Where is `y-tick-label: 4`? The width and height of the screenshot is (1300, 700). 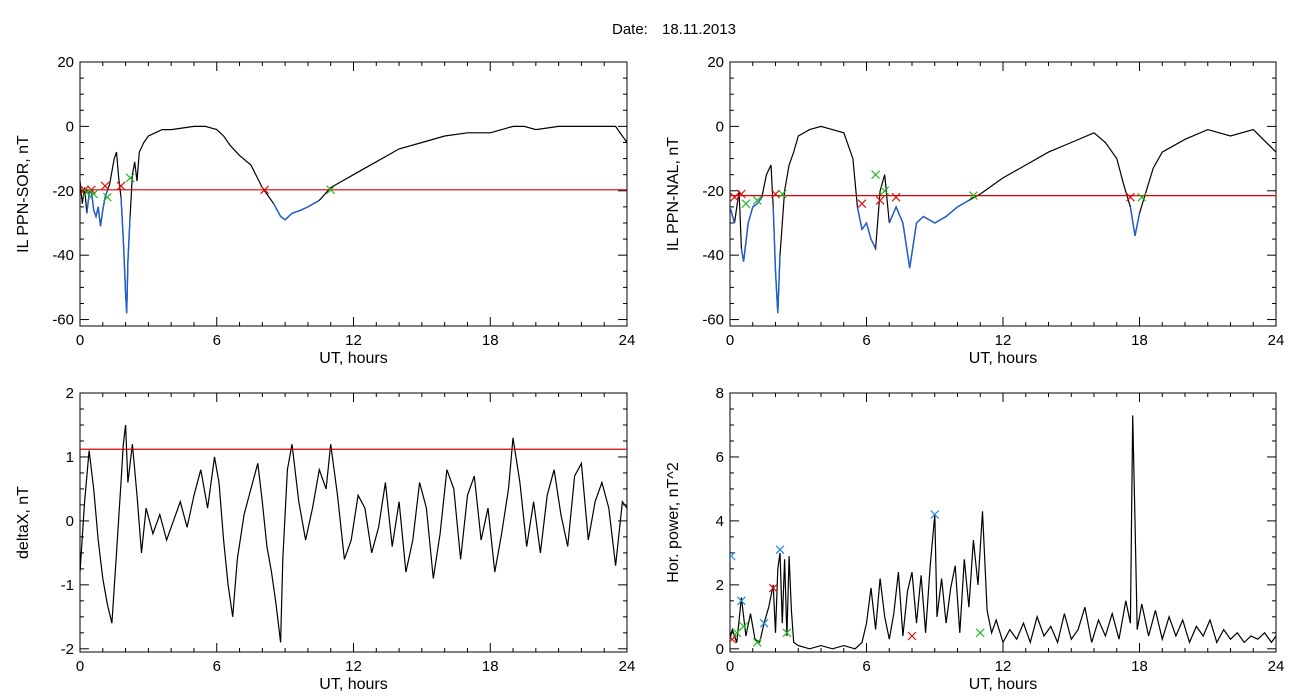
y-tick-label: 4 is located at coordinates (720, 521).